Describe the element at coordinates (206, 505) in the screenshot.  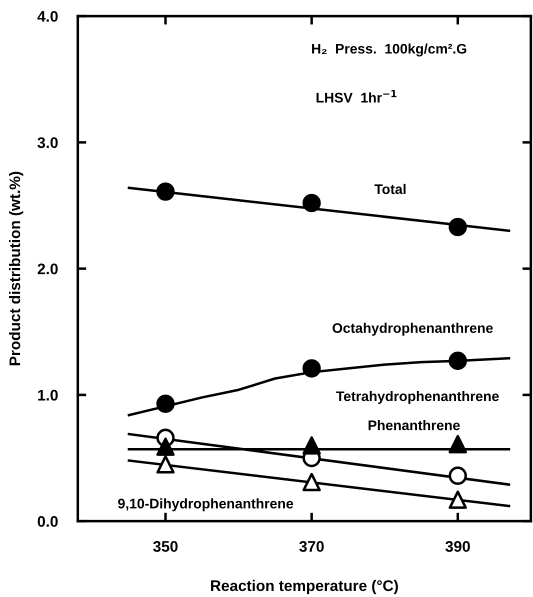
I see `annotation: 9,10-Dihydrophenanthrene` at that location.